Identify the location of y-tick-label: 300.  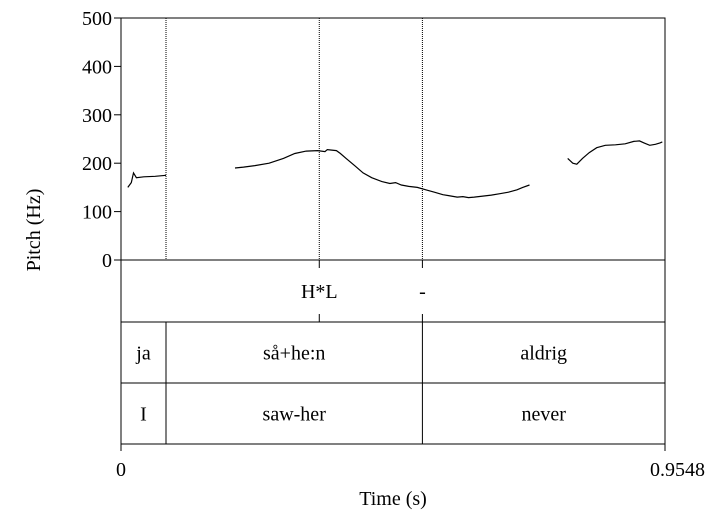
(97, 116).